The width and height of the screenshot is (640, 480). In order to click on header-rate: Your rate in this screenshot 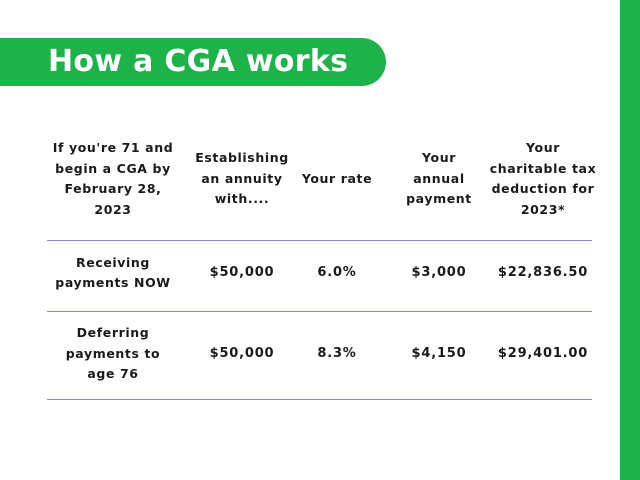, I will do `click(337, 178)`.